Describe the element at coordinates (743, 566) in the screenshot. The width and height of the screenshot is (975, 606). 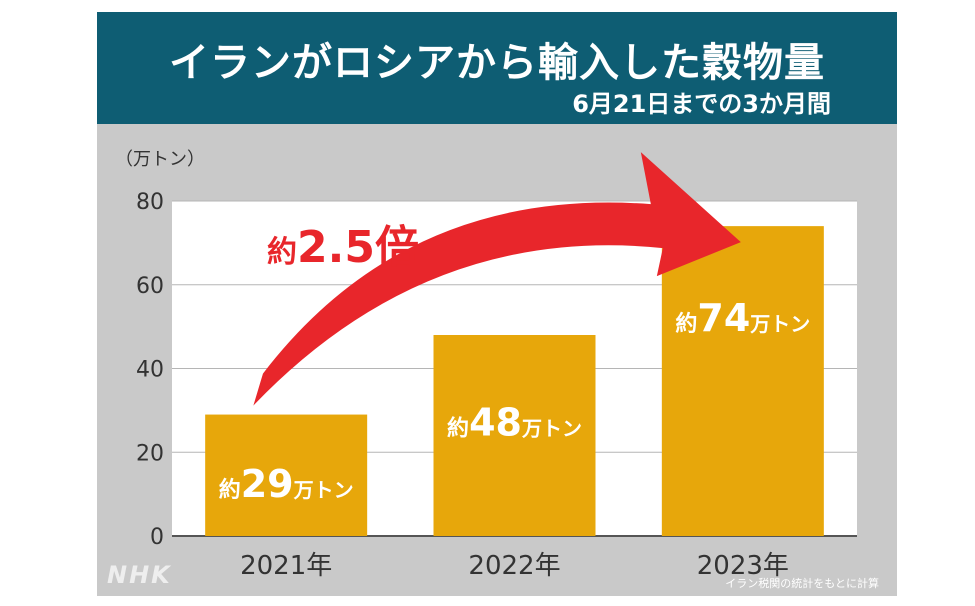
I see `x-category-label: 2023年` at that location.